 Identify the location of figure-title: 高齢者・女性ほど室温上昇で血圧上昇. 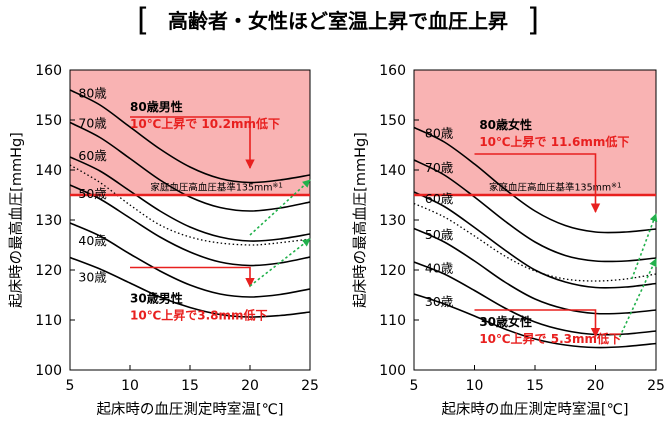
(338, 21).